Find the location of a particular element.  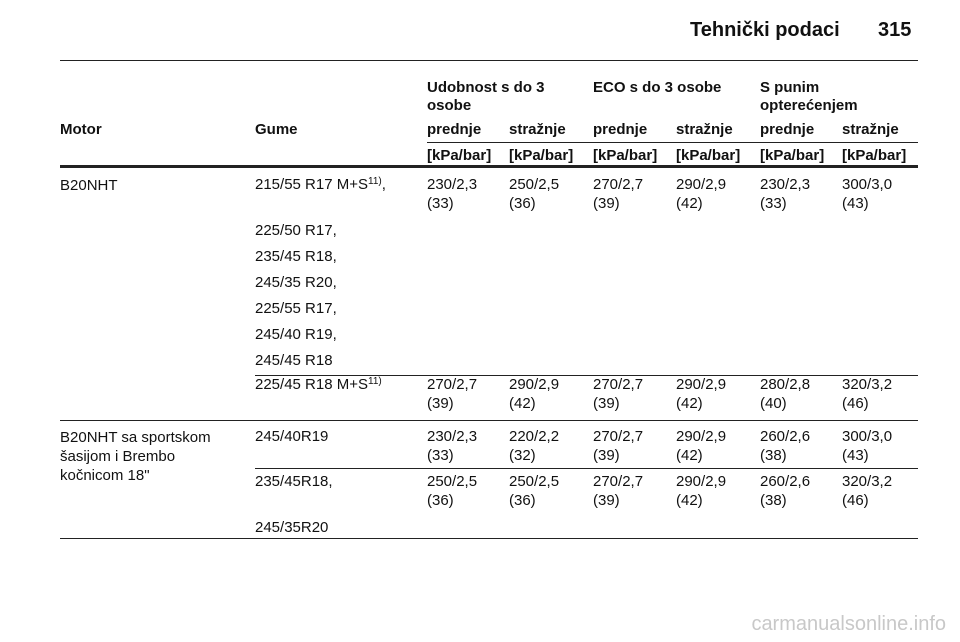

column-header: Motor is located at coordinates (81, 129).